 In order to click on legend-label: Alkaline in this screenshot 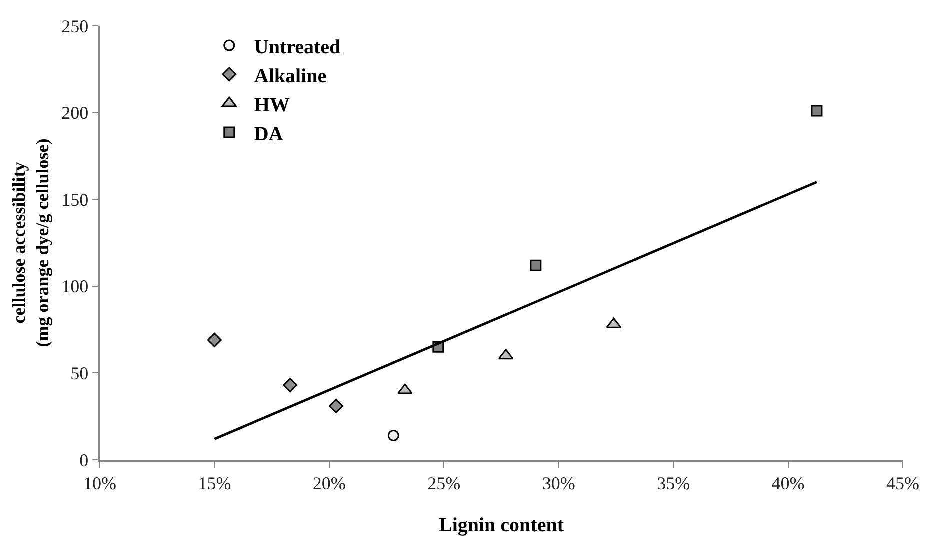, I will do `click(290, 76)`.